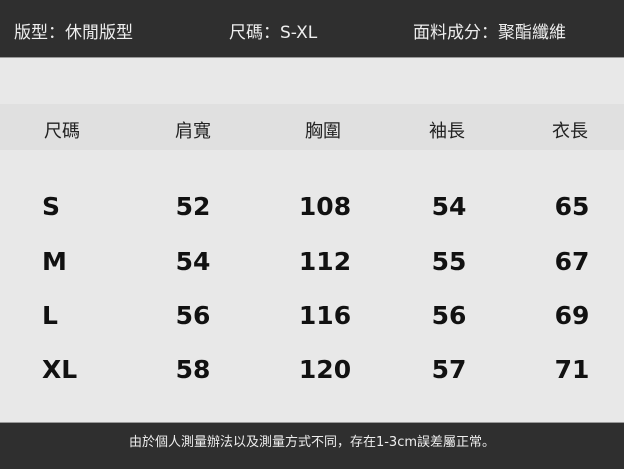  Describe the element at coordinates (193, 261) in the screenshot. I see `cell-shoulder: 54` at that location.